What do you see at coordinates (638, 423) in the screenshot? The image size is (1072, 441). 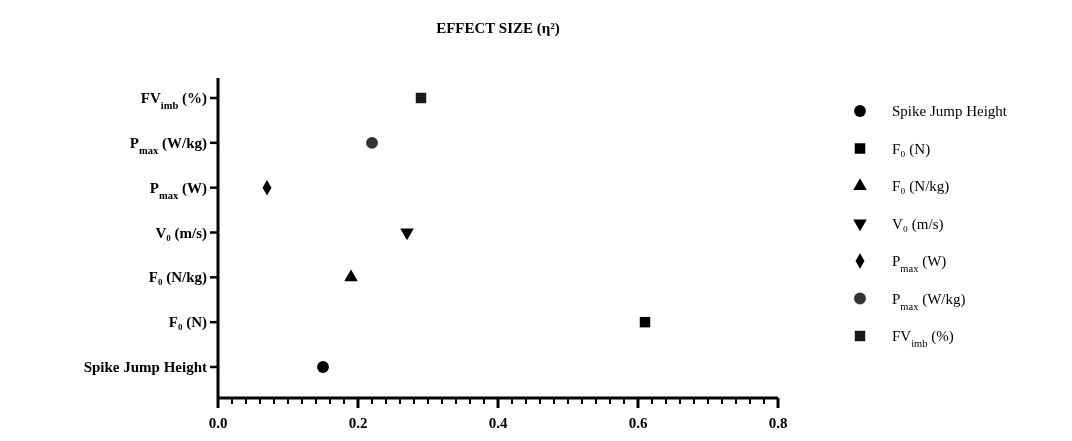 I see `x-tick-label: 0.6` at bounding box center [638, 423].